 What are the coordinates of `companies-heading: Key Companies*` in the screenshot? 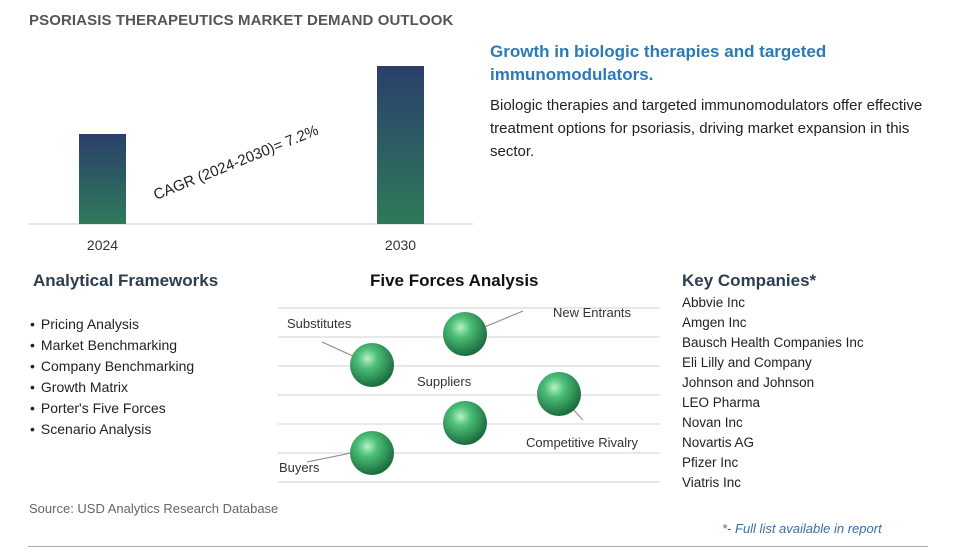 It's located at (749, 280).